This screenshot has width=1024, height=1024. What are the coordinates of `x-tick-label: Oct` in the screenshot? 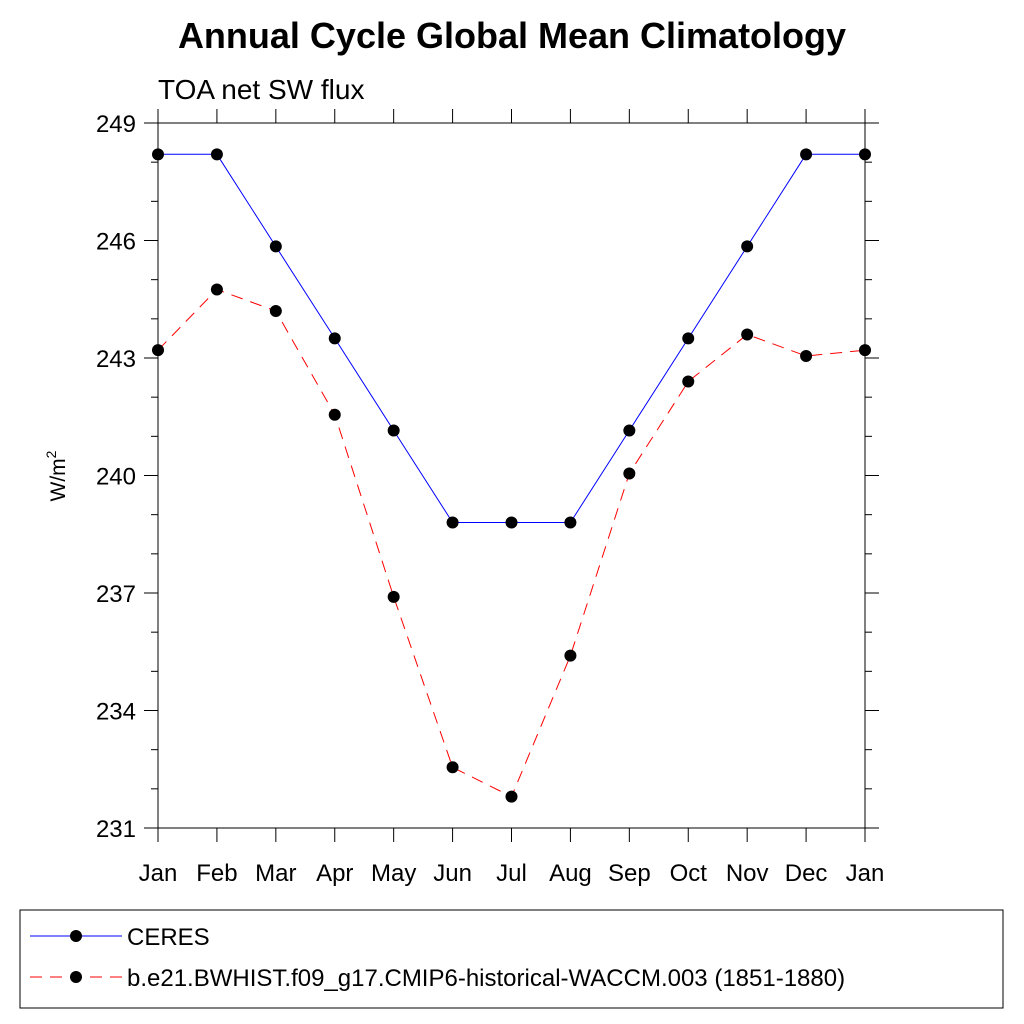 It's located at (689, 873).